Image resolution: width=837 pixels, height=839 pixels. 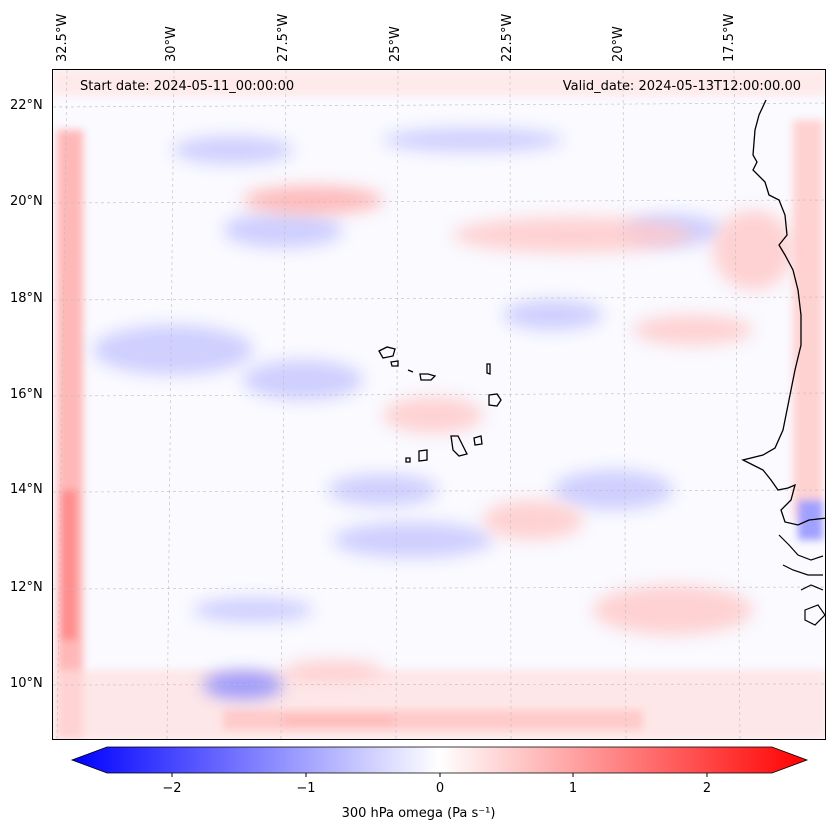 I want to click on colorbar-tick-label: 0, so click(x=440, y=788).